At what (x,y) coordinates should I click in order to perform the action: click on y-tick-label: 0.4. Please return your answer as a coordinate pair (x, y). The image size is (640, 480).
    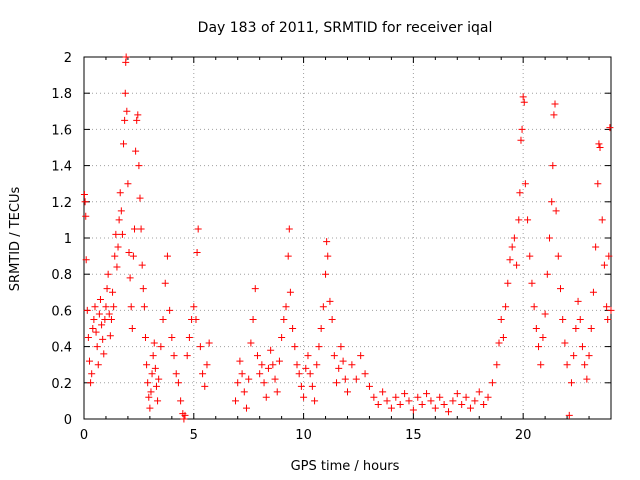
    Looking at the image, I should click on (61, 348).